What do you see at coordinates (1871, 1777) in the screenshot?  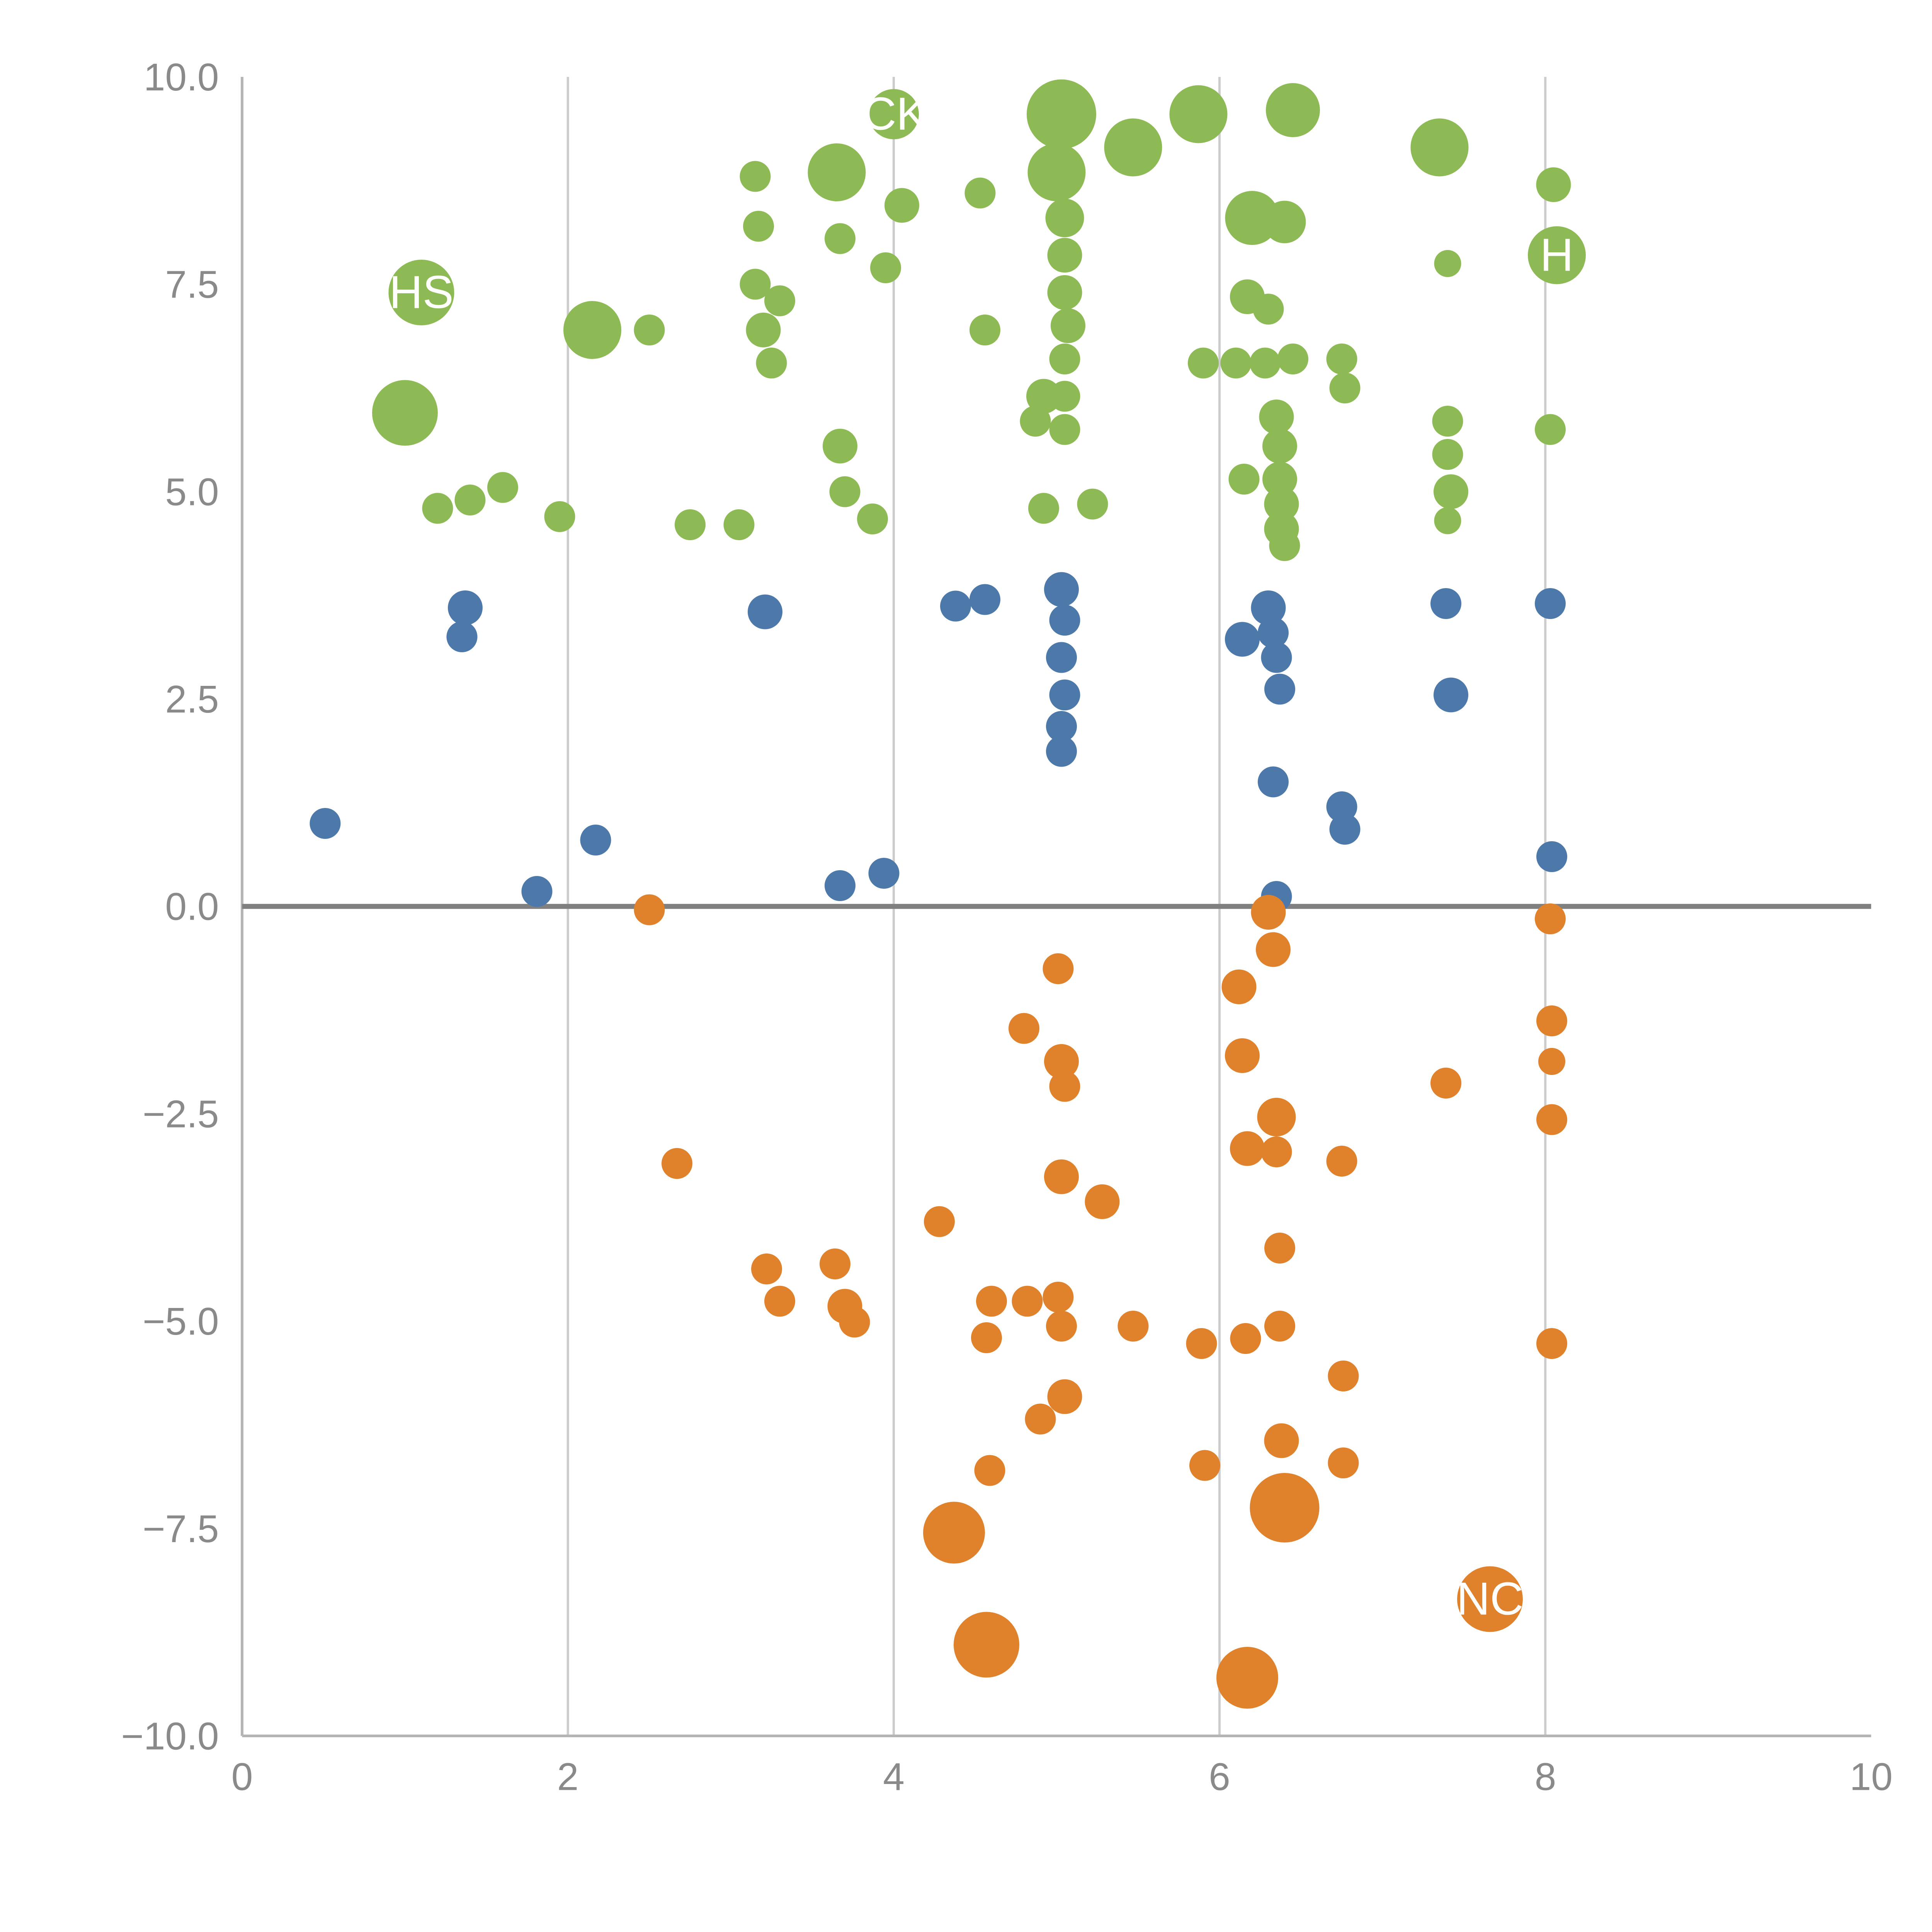 I see `x-tick-label: 10` at bounding box center [1871, 1777].